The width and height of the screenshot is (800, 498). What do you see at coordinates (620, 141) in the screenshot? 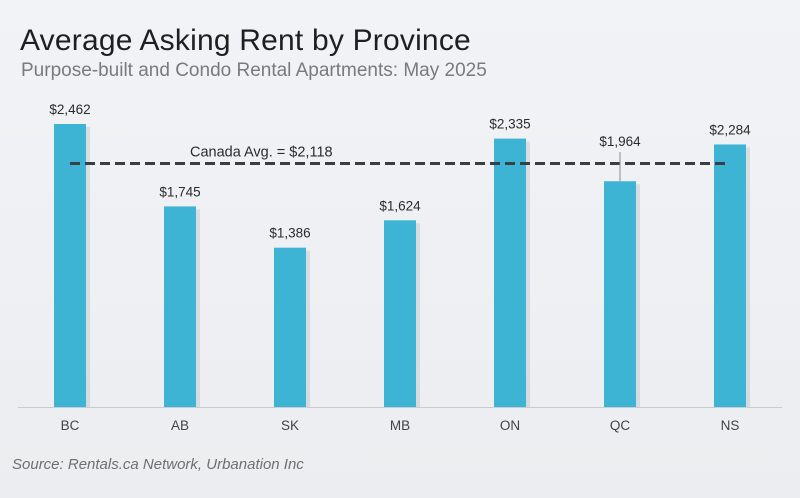
I see `value-label-qc: $1,964` at bounding box center [620, 141].